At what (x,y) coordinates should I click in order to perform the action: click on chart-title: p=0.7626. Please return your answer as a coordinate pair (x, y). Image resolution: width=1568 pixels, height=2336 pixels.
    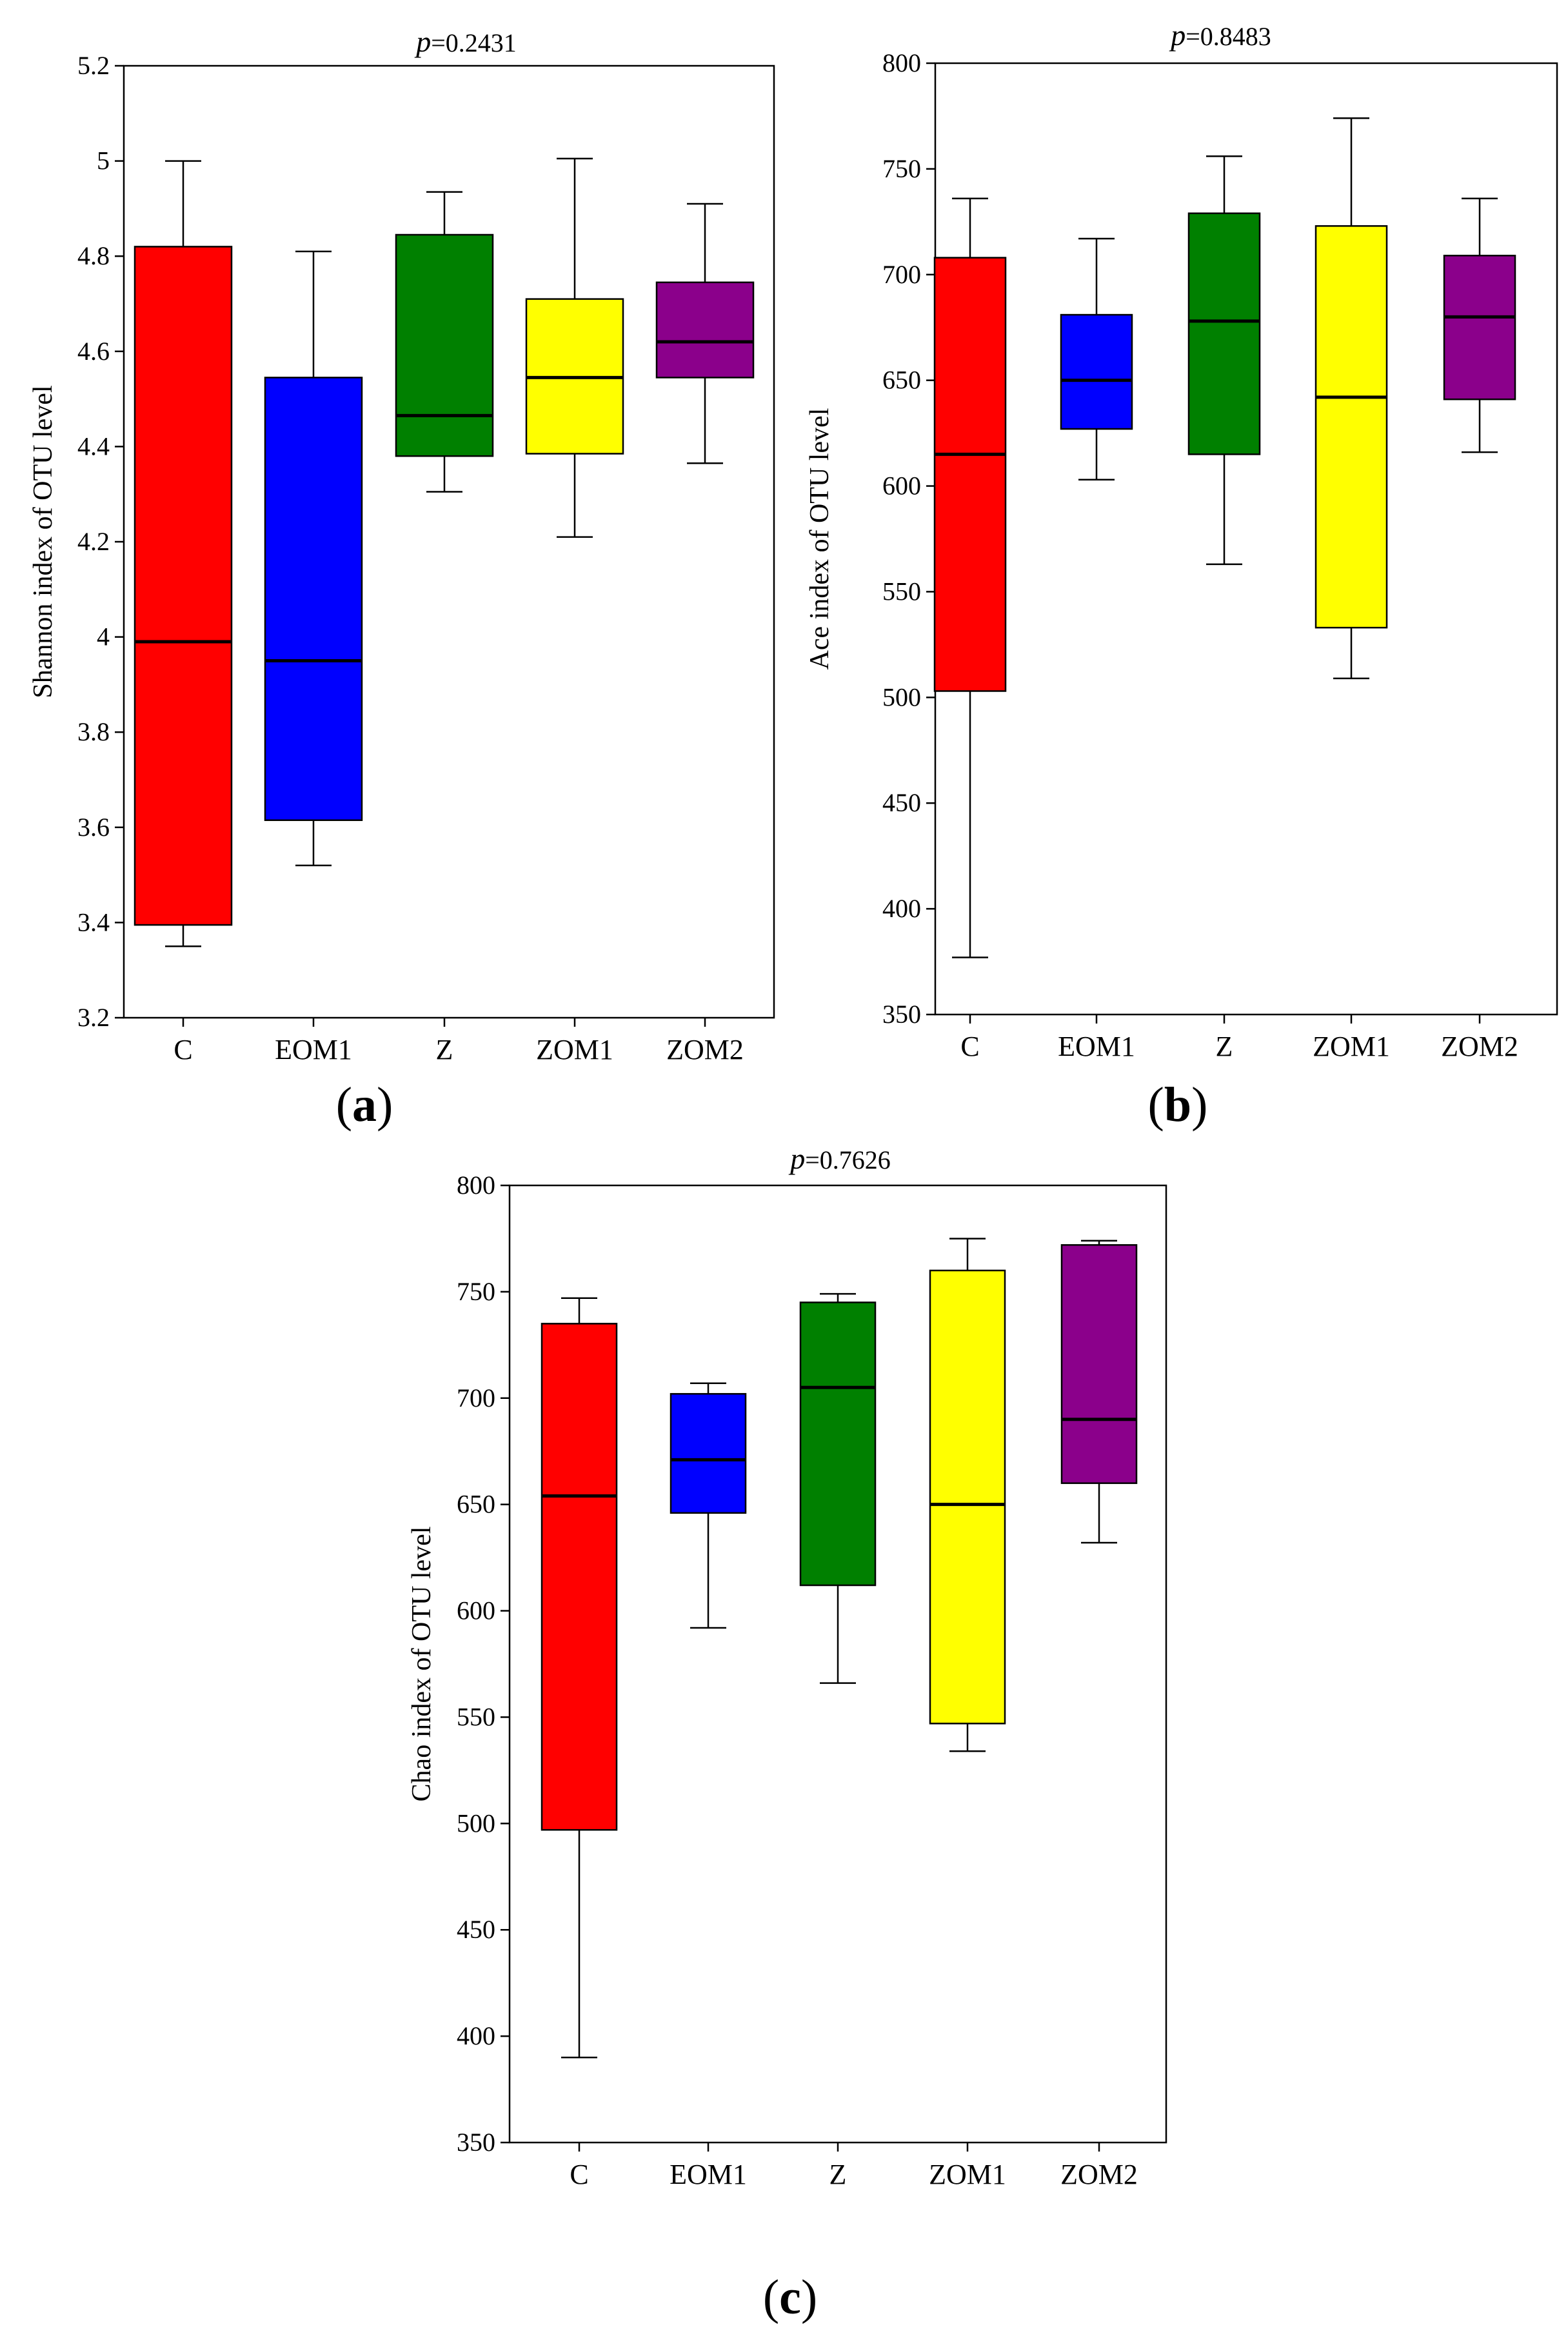
    Looking at the image, I should click on (840, 1158).